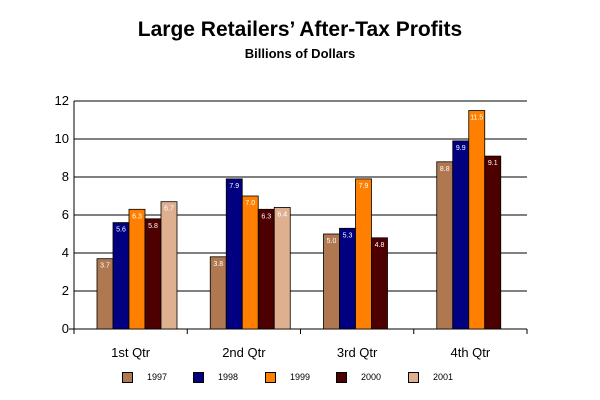 The width and height of the screenshot is (600, 400). I want to click on x-category-label: 1st Qtr, so click(131, 352).